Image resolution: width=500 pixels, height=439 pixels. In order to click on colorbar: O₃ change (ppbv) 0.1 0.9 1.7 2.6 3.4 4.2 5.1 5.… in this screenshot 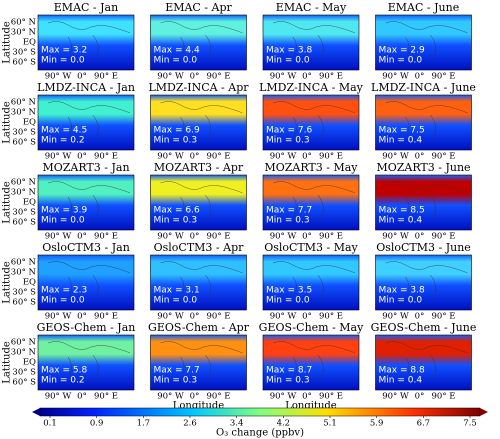, I will do `click(260, 423)`.